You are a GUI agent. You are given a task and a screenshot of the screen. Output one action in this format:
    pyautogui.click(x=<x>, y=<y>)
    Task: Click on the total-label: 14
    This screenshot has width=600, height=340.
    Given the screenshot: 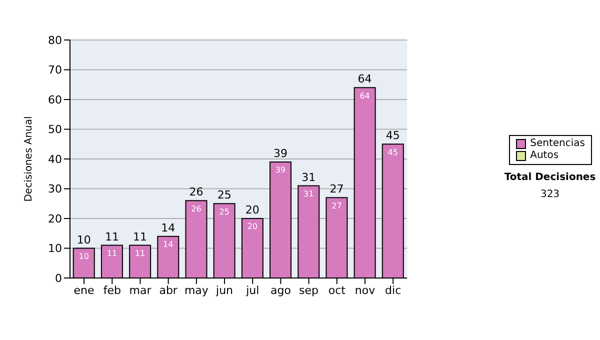 What is the action you would take?
    pyautogui.click(x=168, y=227)
    